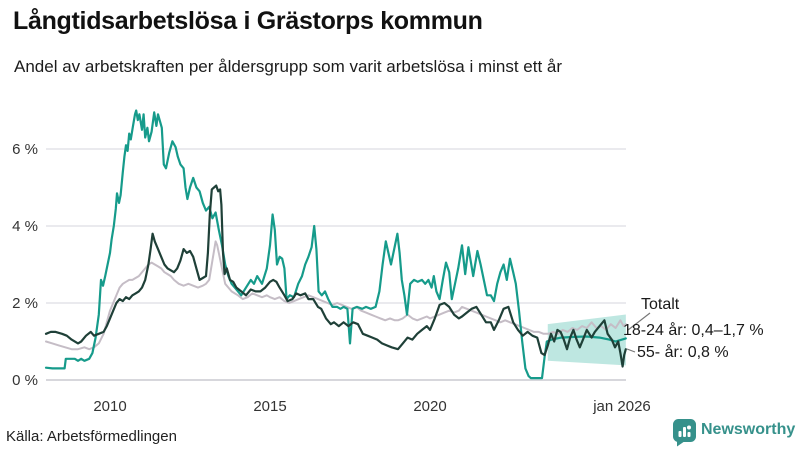  Describe the element at coordinates (248, 21) in the screenshot. I see `chart-title: Långtidsarbetslösa i Grästorps kommun` at that location.